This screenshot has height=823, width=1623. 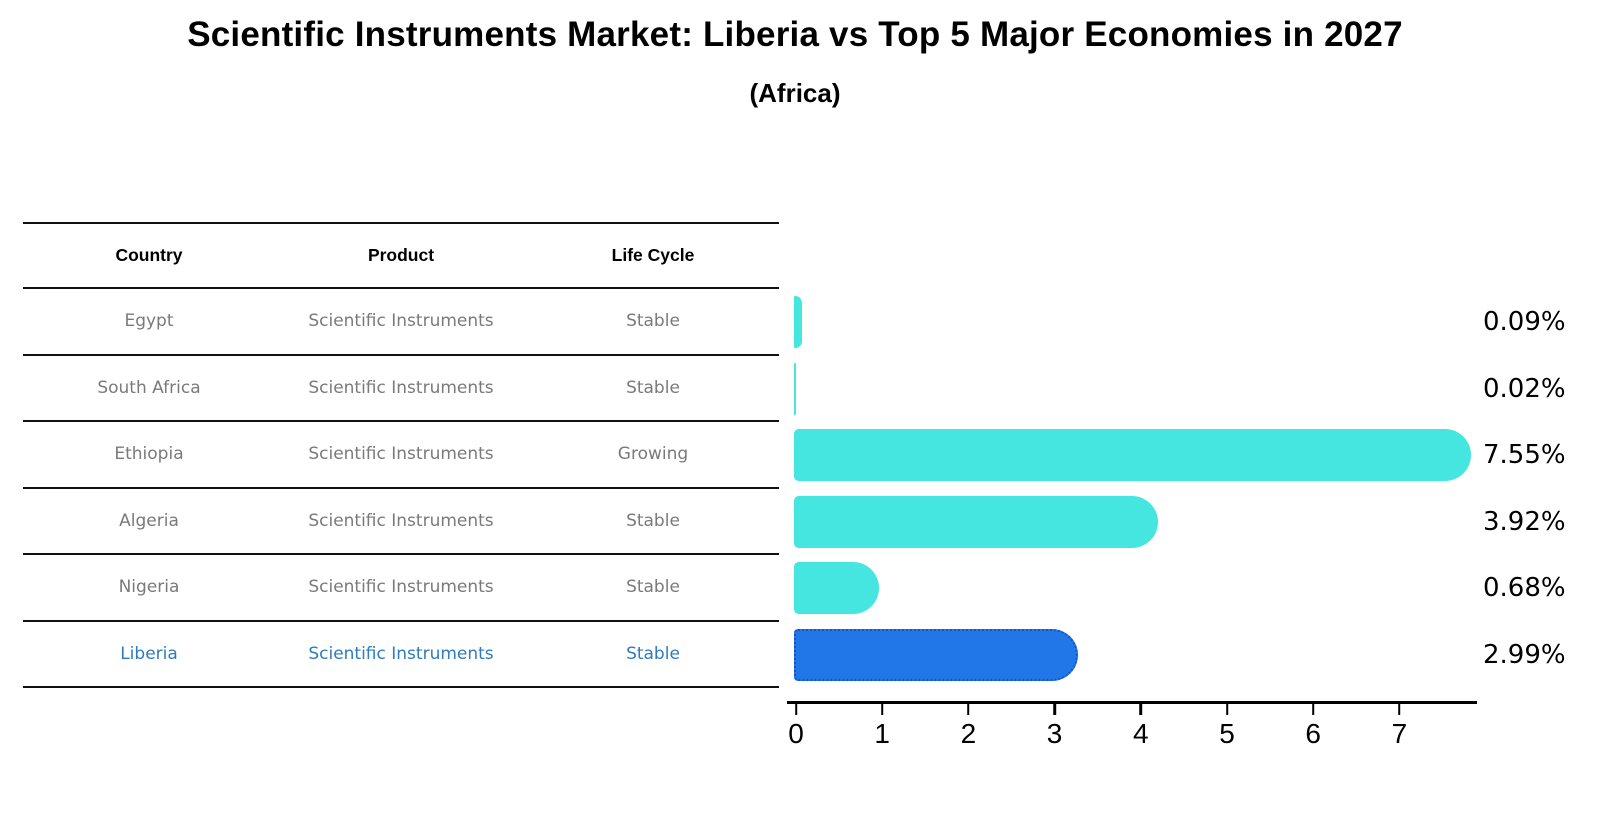 I want to click on x-axis-tick: 2, so click(x=968, y=727).